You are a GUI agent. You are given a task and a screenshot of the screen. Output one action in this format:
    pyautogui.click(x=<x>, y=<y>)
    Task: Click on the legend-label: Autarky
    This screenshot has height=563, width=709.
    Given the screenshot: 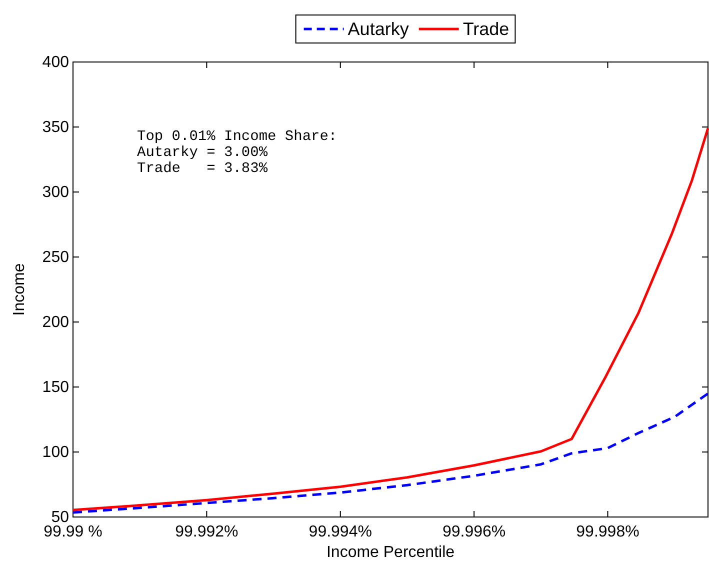 What is the action you would take?
    pyautogui.click(x=378, y=29)
    